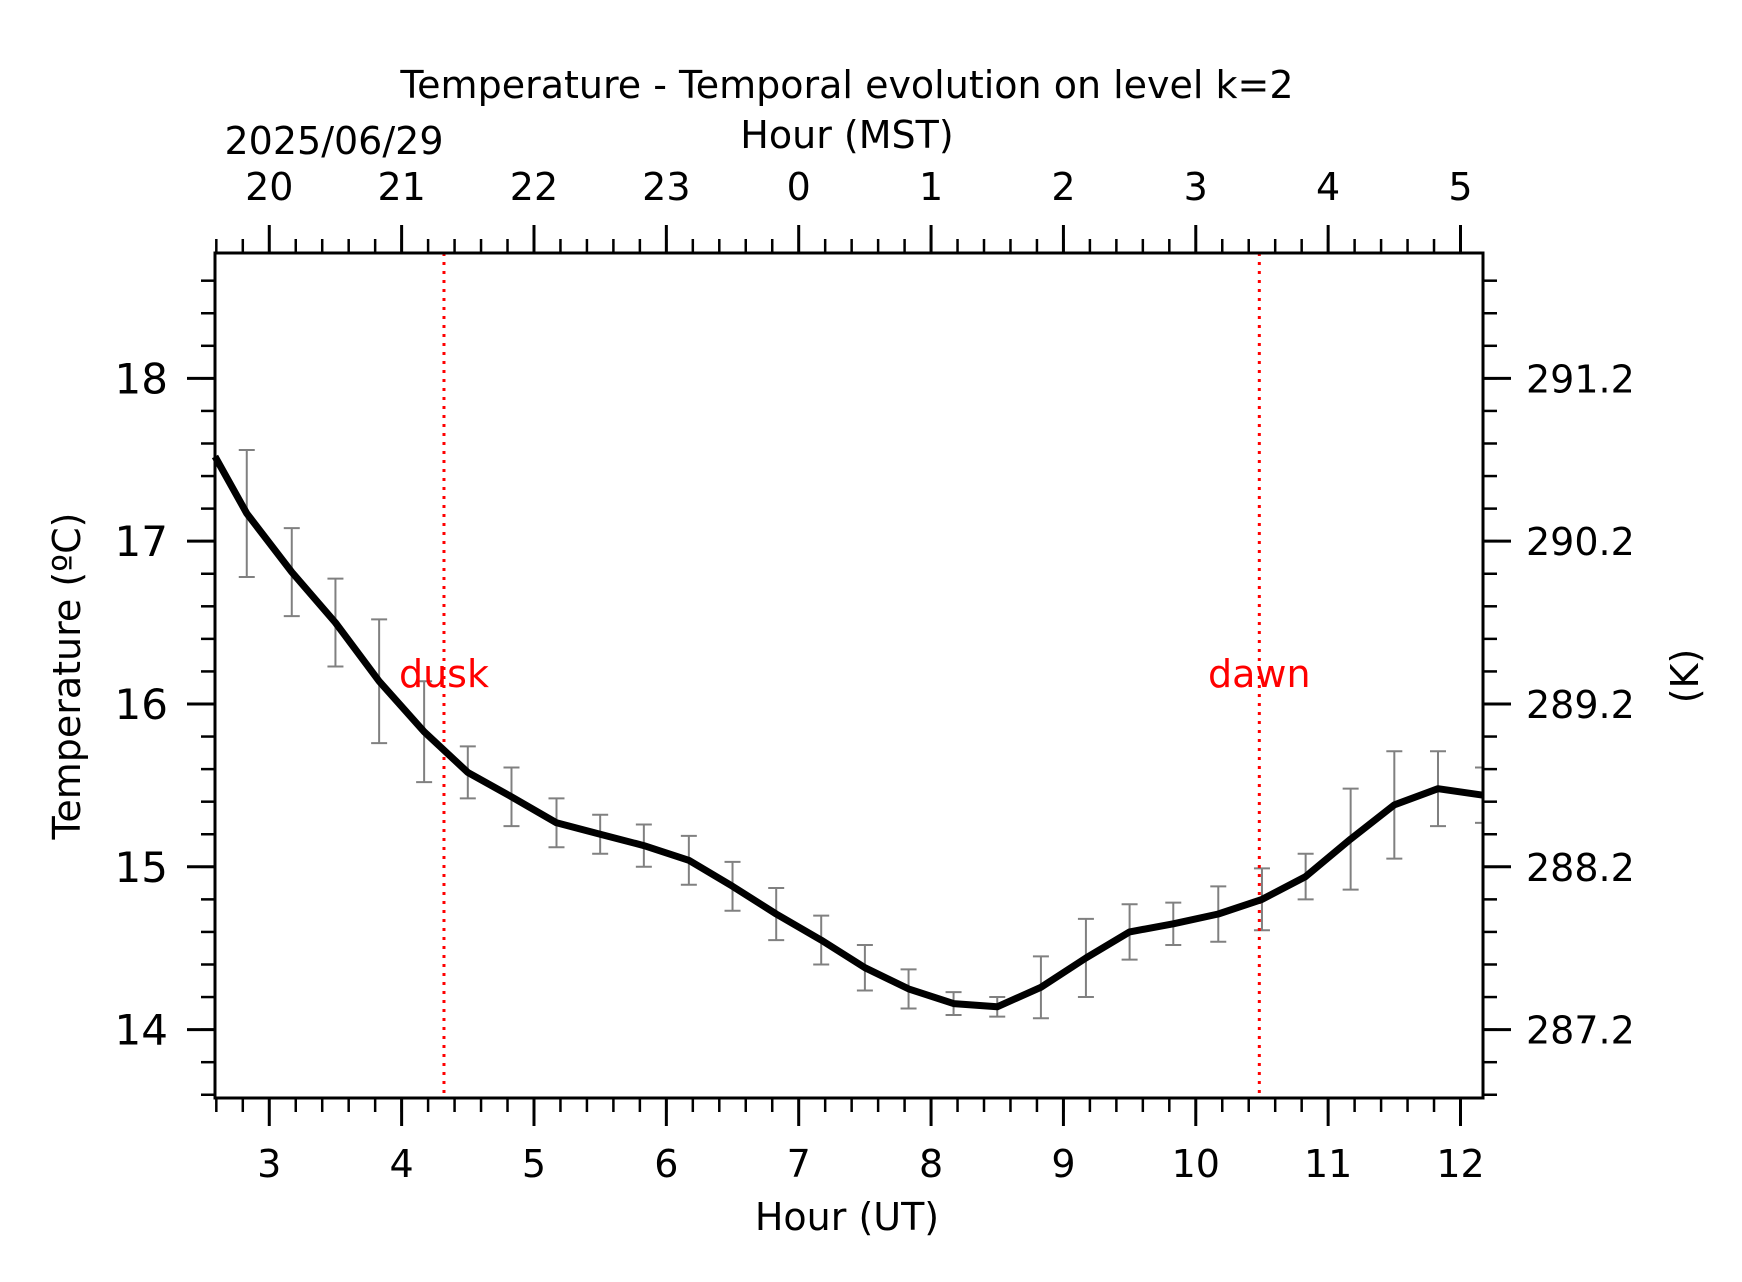 The image size is (1742, 1282). I want to click on x-tick-label: 7, so click(799, 1164).